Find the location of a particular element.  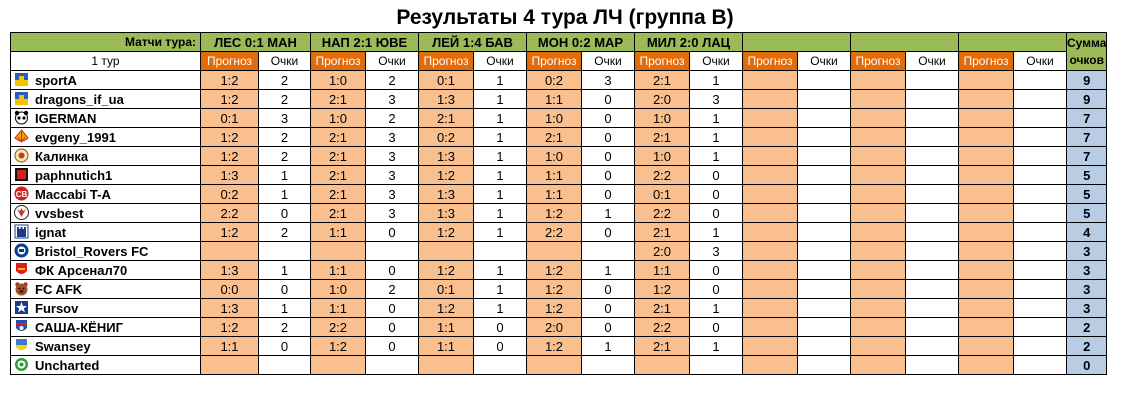

forecast-cell: 1:3 is located at coordinates (446, 156).